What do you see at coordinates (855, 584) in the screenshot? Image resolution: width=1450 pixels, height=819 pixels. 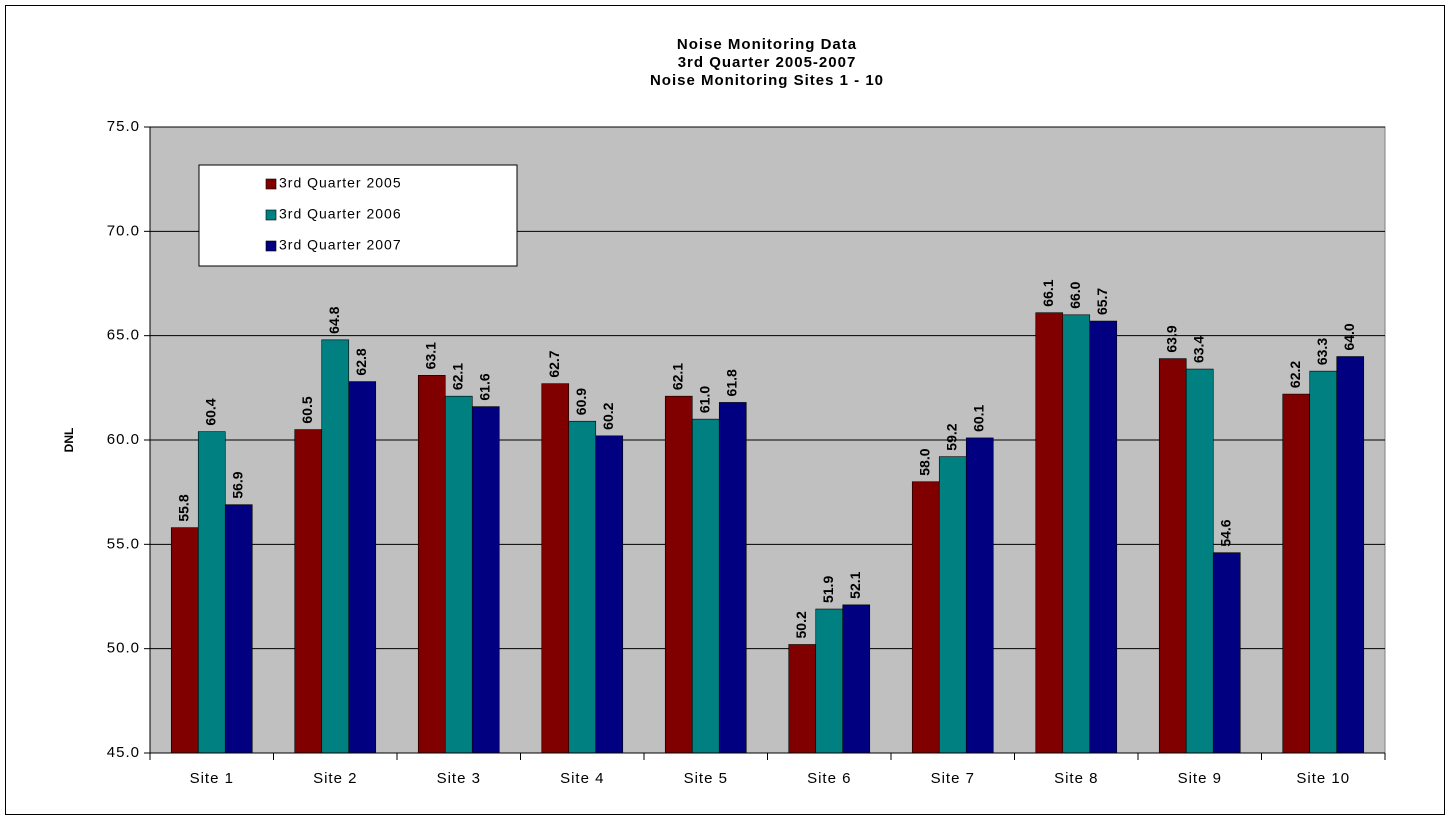 I see `data-label: 52.1` at bounding box center [855, 584].